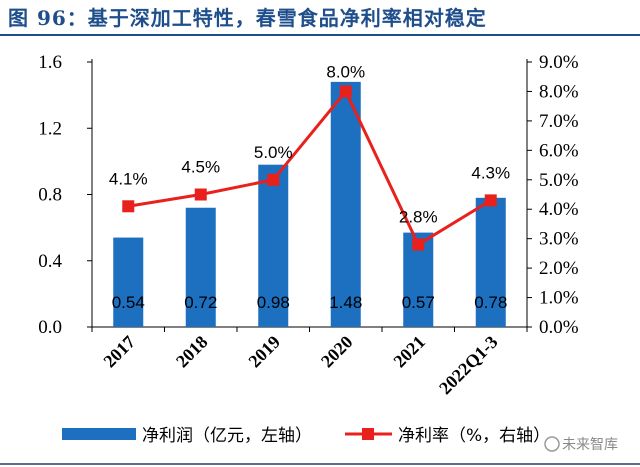 This screenshot has width=640, height=467. Describe the element at coordinates (247, 18) in the screenshot. I see `figure-title: 图 96：基于深加工特性，春雪食品净利率相对稳定` at that location.